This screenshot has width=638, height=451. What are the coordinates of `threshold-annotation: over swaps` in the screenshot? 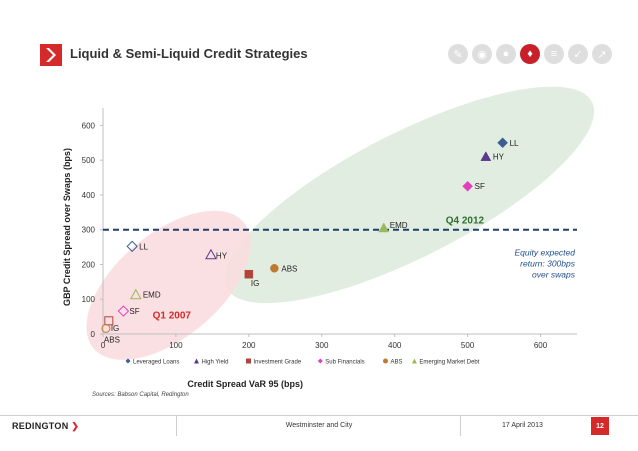 It's located at (554, 275).